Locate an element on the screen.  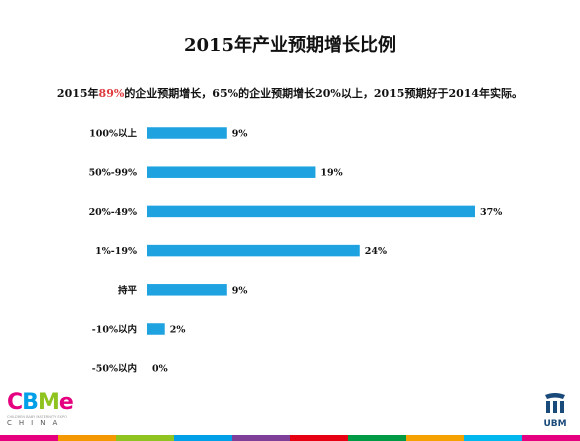
category-label: 20%-49% is located at coordinates (113, 212).